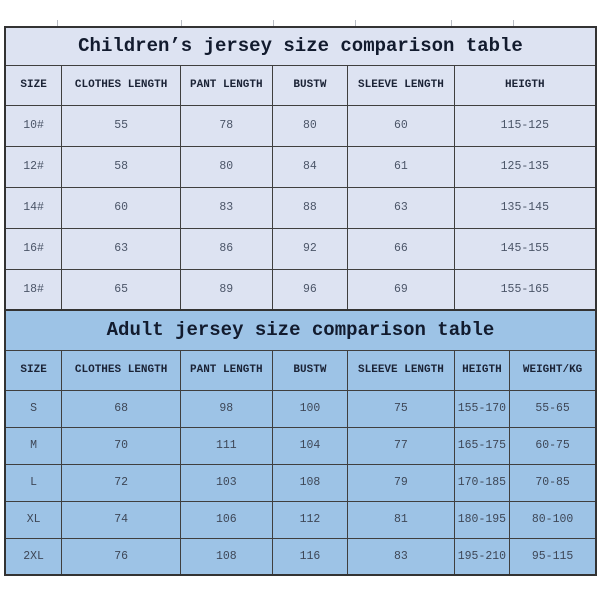  Describe the element at coordinates (33, 445) in the screenshot. I see `size-cell: M` at that location.